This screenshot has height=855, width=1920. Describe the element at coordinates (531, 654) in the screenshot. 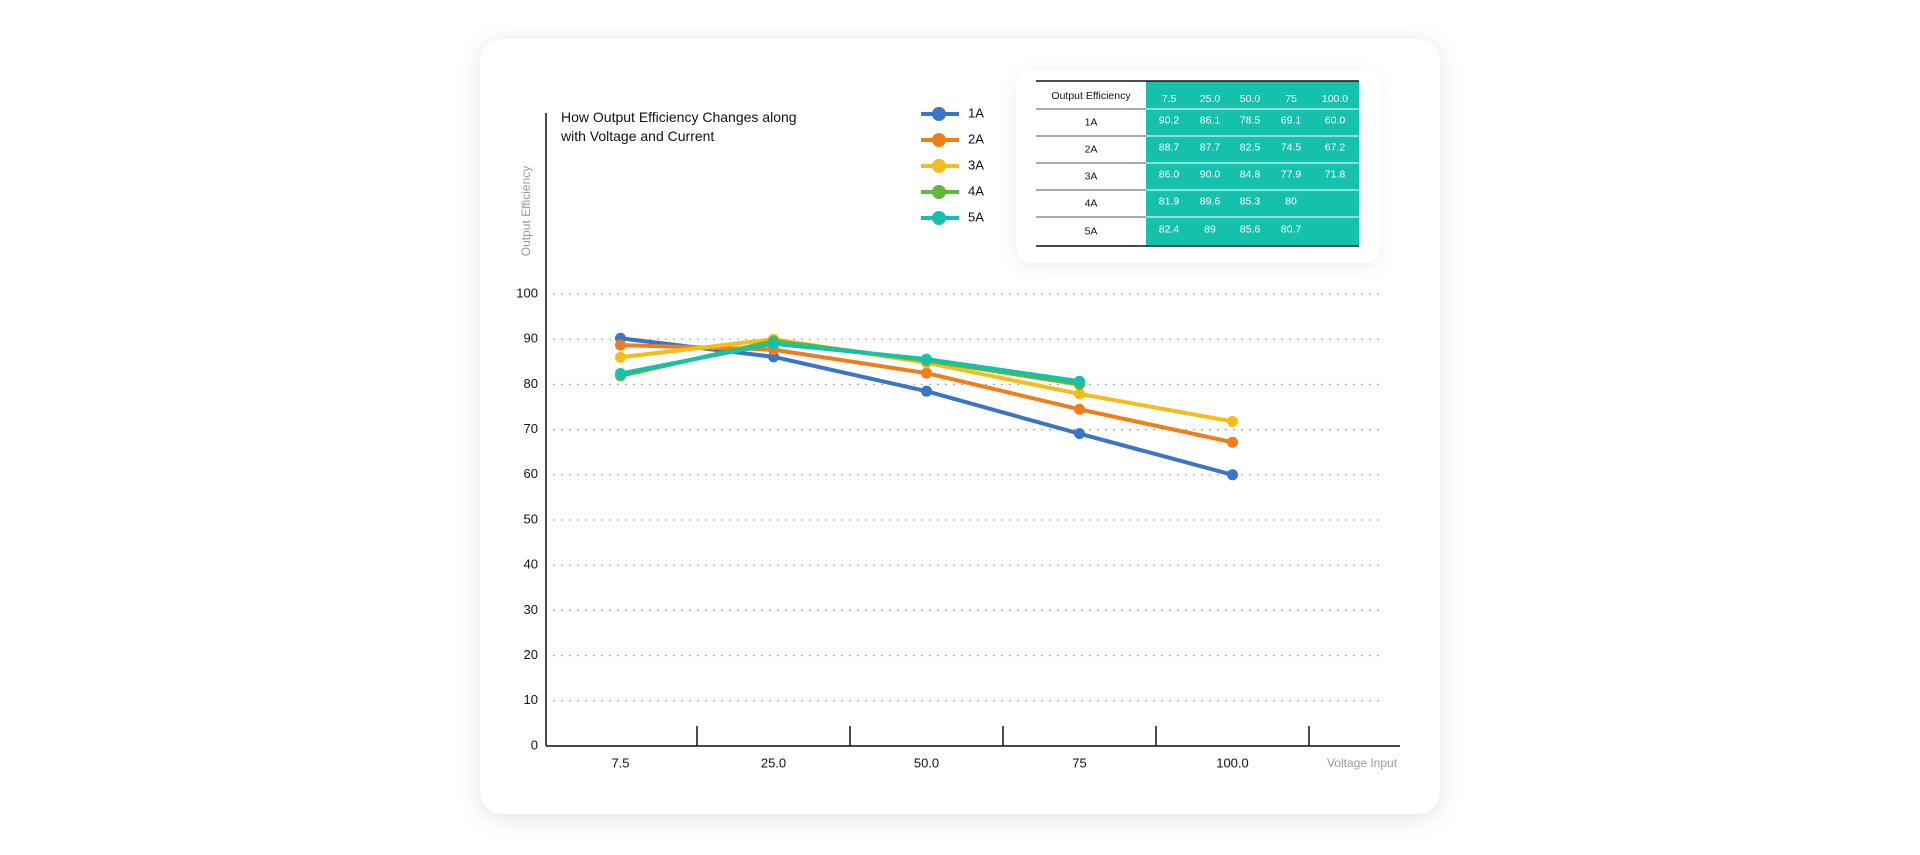

I see `y-tick-label: 20` at that location.